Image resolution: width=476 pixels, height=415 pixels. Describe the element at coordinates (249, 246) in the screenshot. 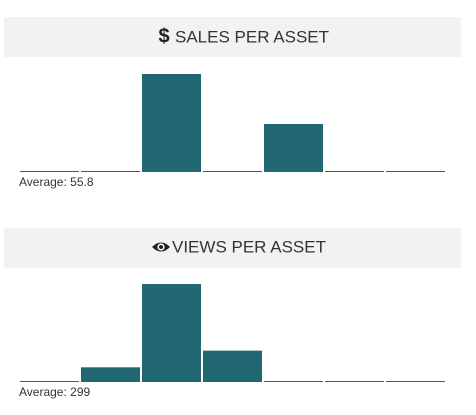

I see `chart-title: VIEWS PER ASSET` at that location.